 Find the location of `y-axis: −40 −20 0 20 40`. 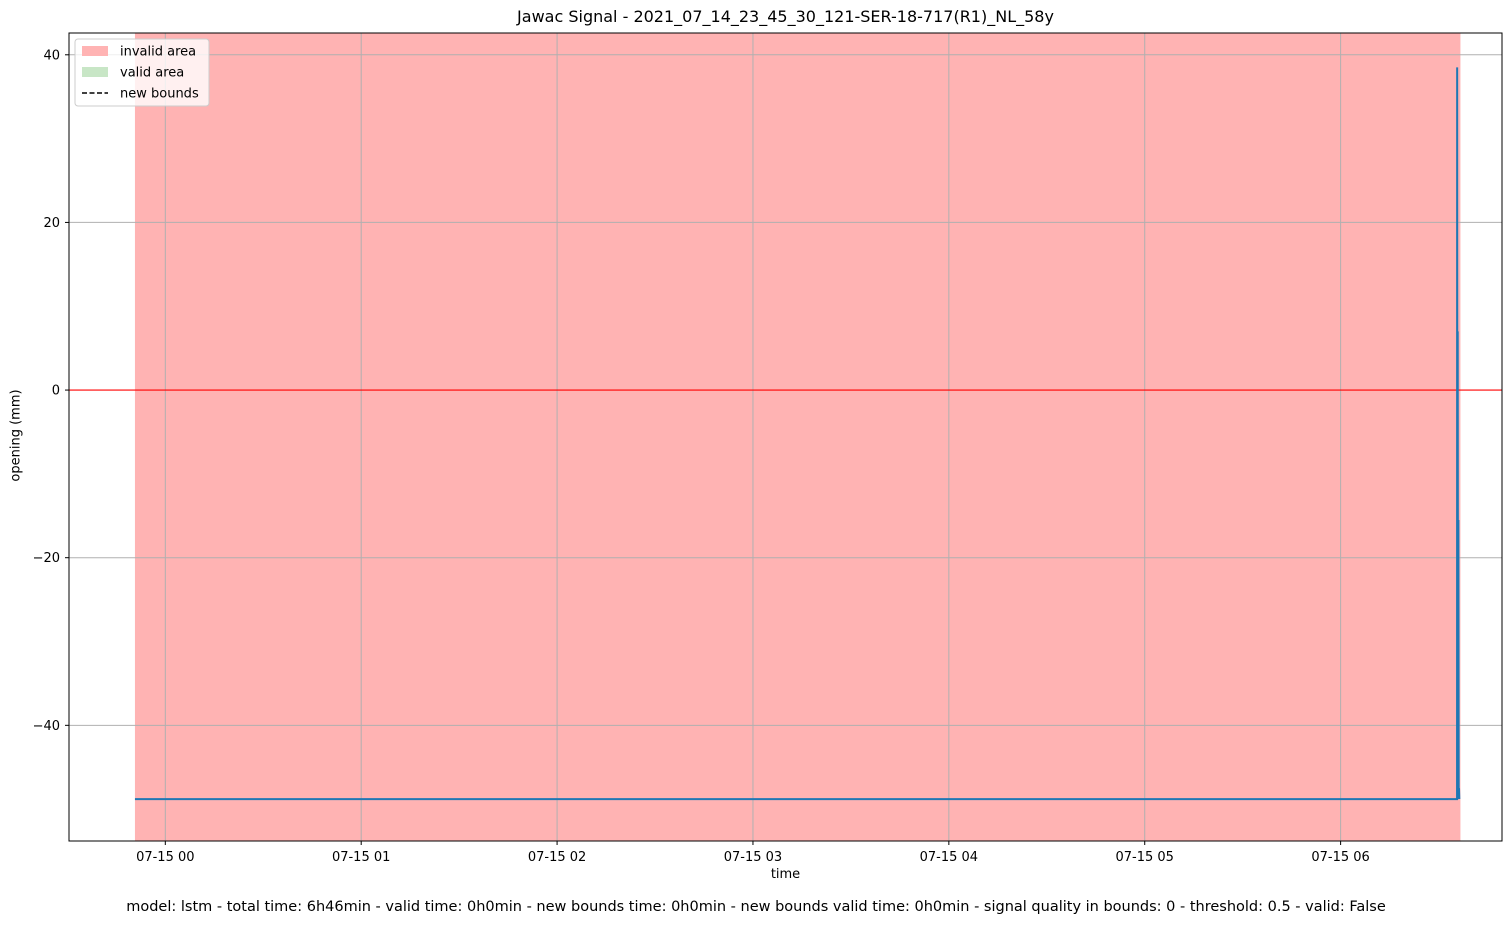

y-axis: −40 −20 0 20 40 is located at coordinates (51, 391).